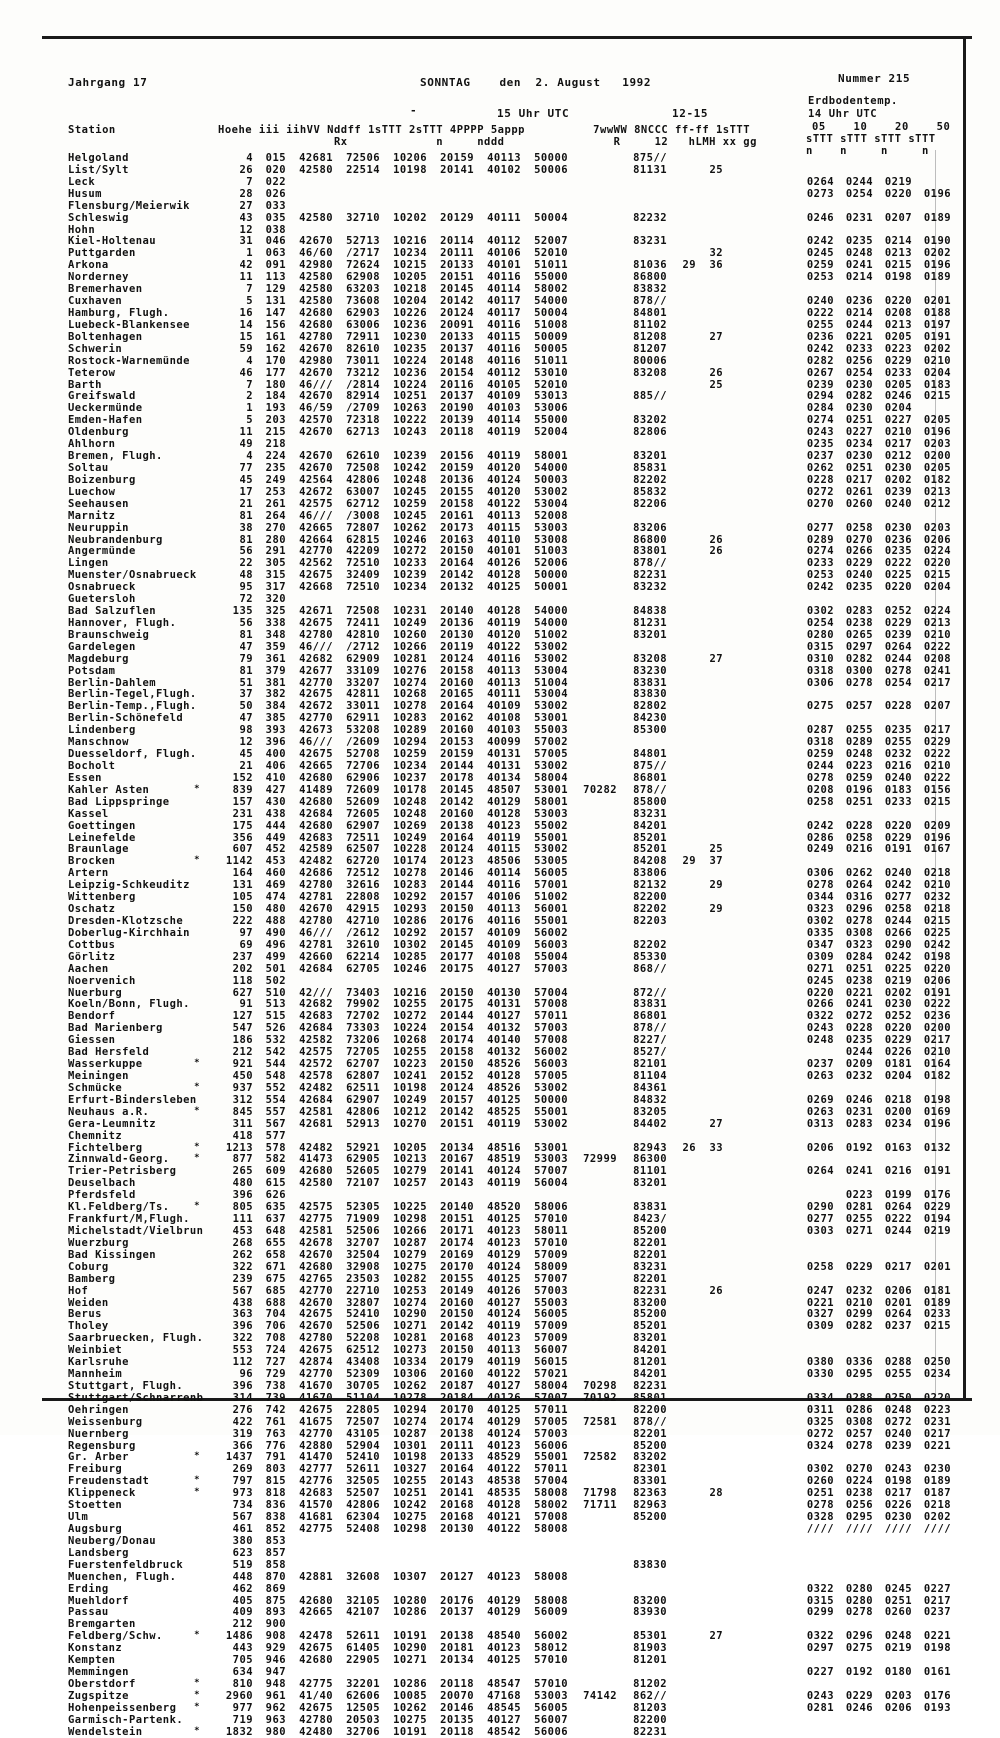  I want to click on station-name: Schmücke, so click(95, 1087).